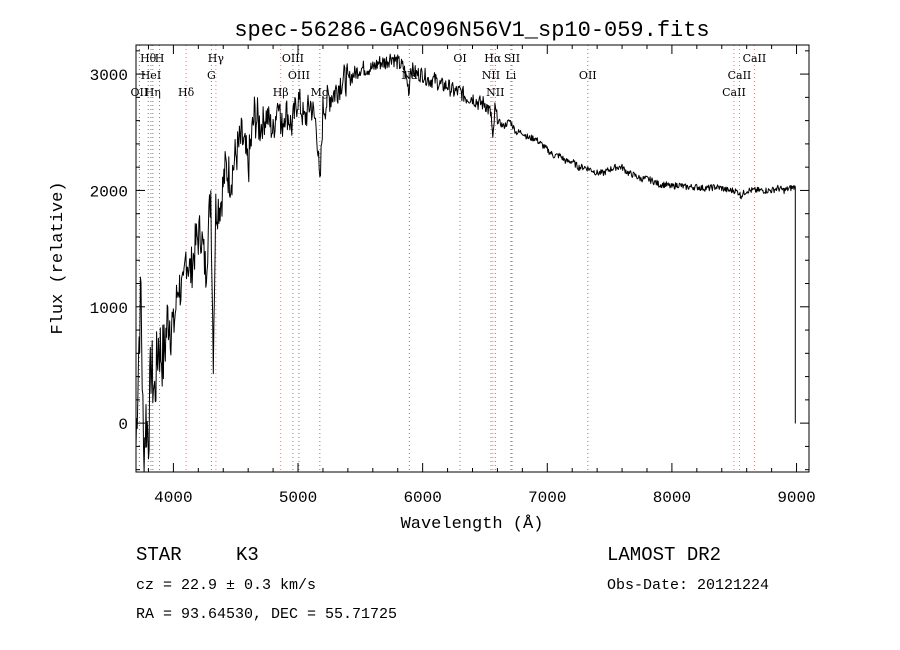 The image size is (900, 650). I want to click on y-axis-label: Flux (relative), so click(58, 257).